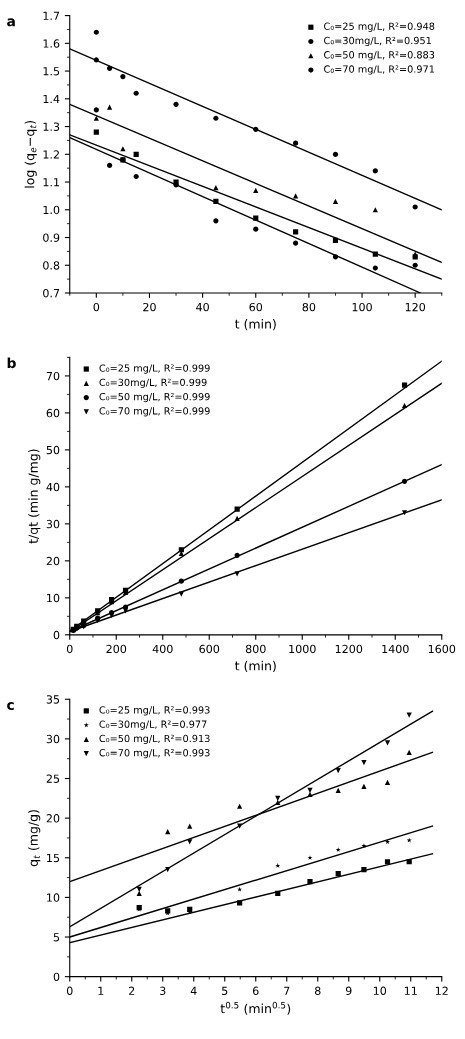  I want to click on y-tick-label: 1.1, so click(51, 182).